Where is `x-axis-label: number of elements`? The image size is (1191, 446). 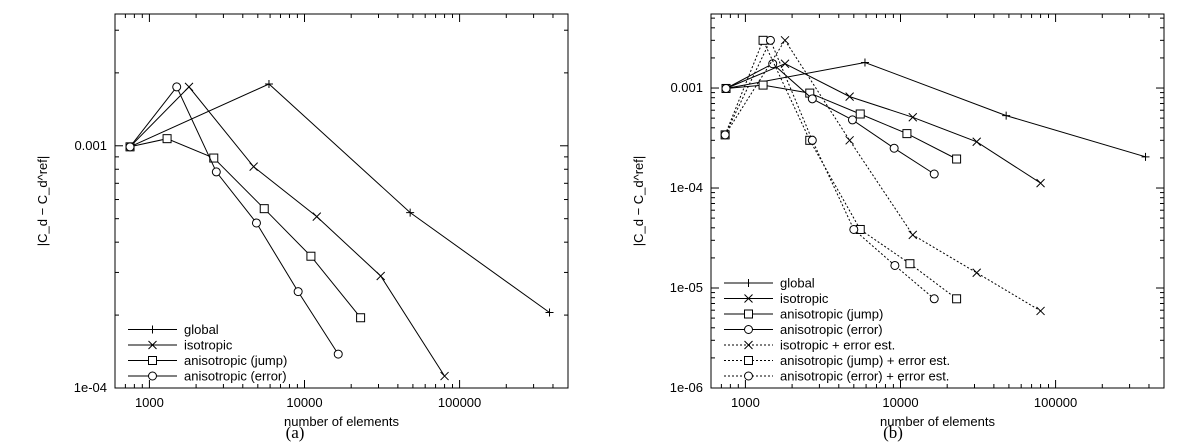 x-axis-label: number of elements is located at coordinates (341, 421).